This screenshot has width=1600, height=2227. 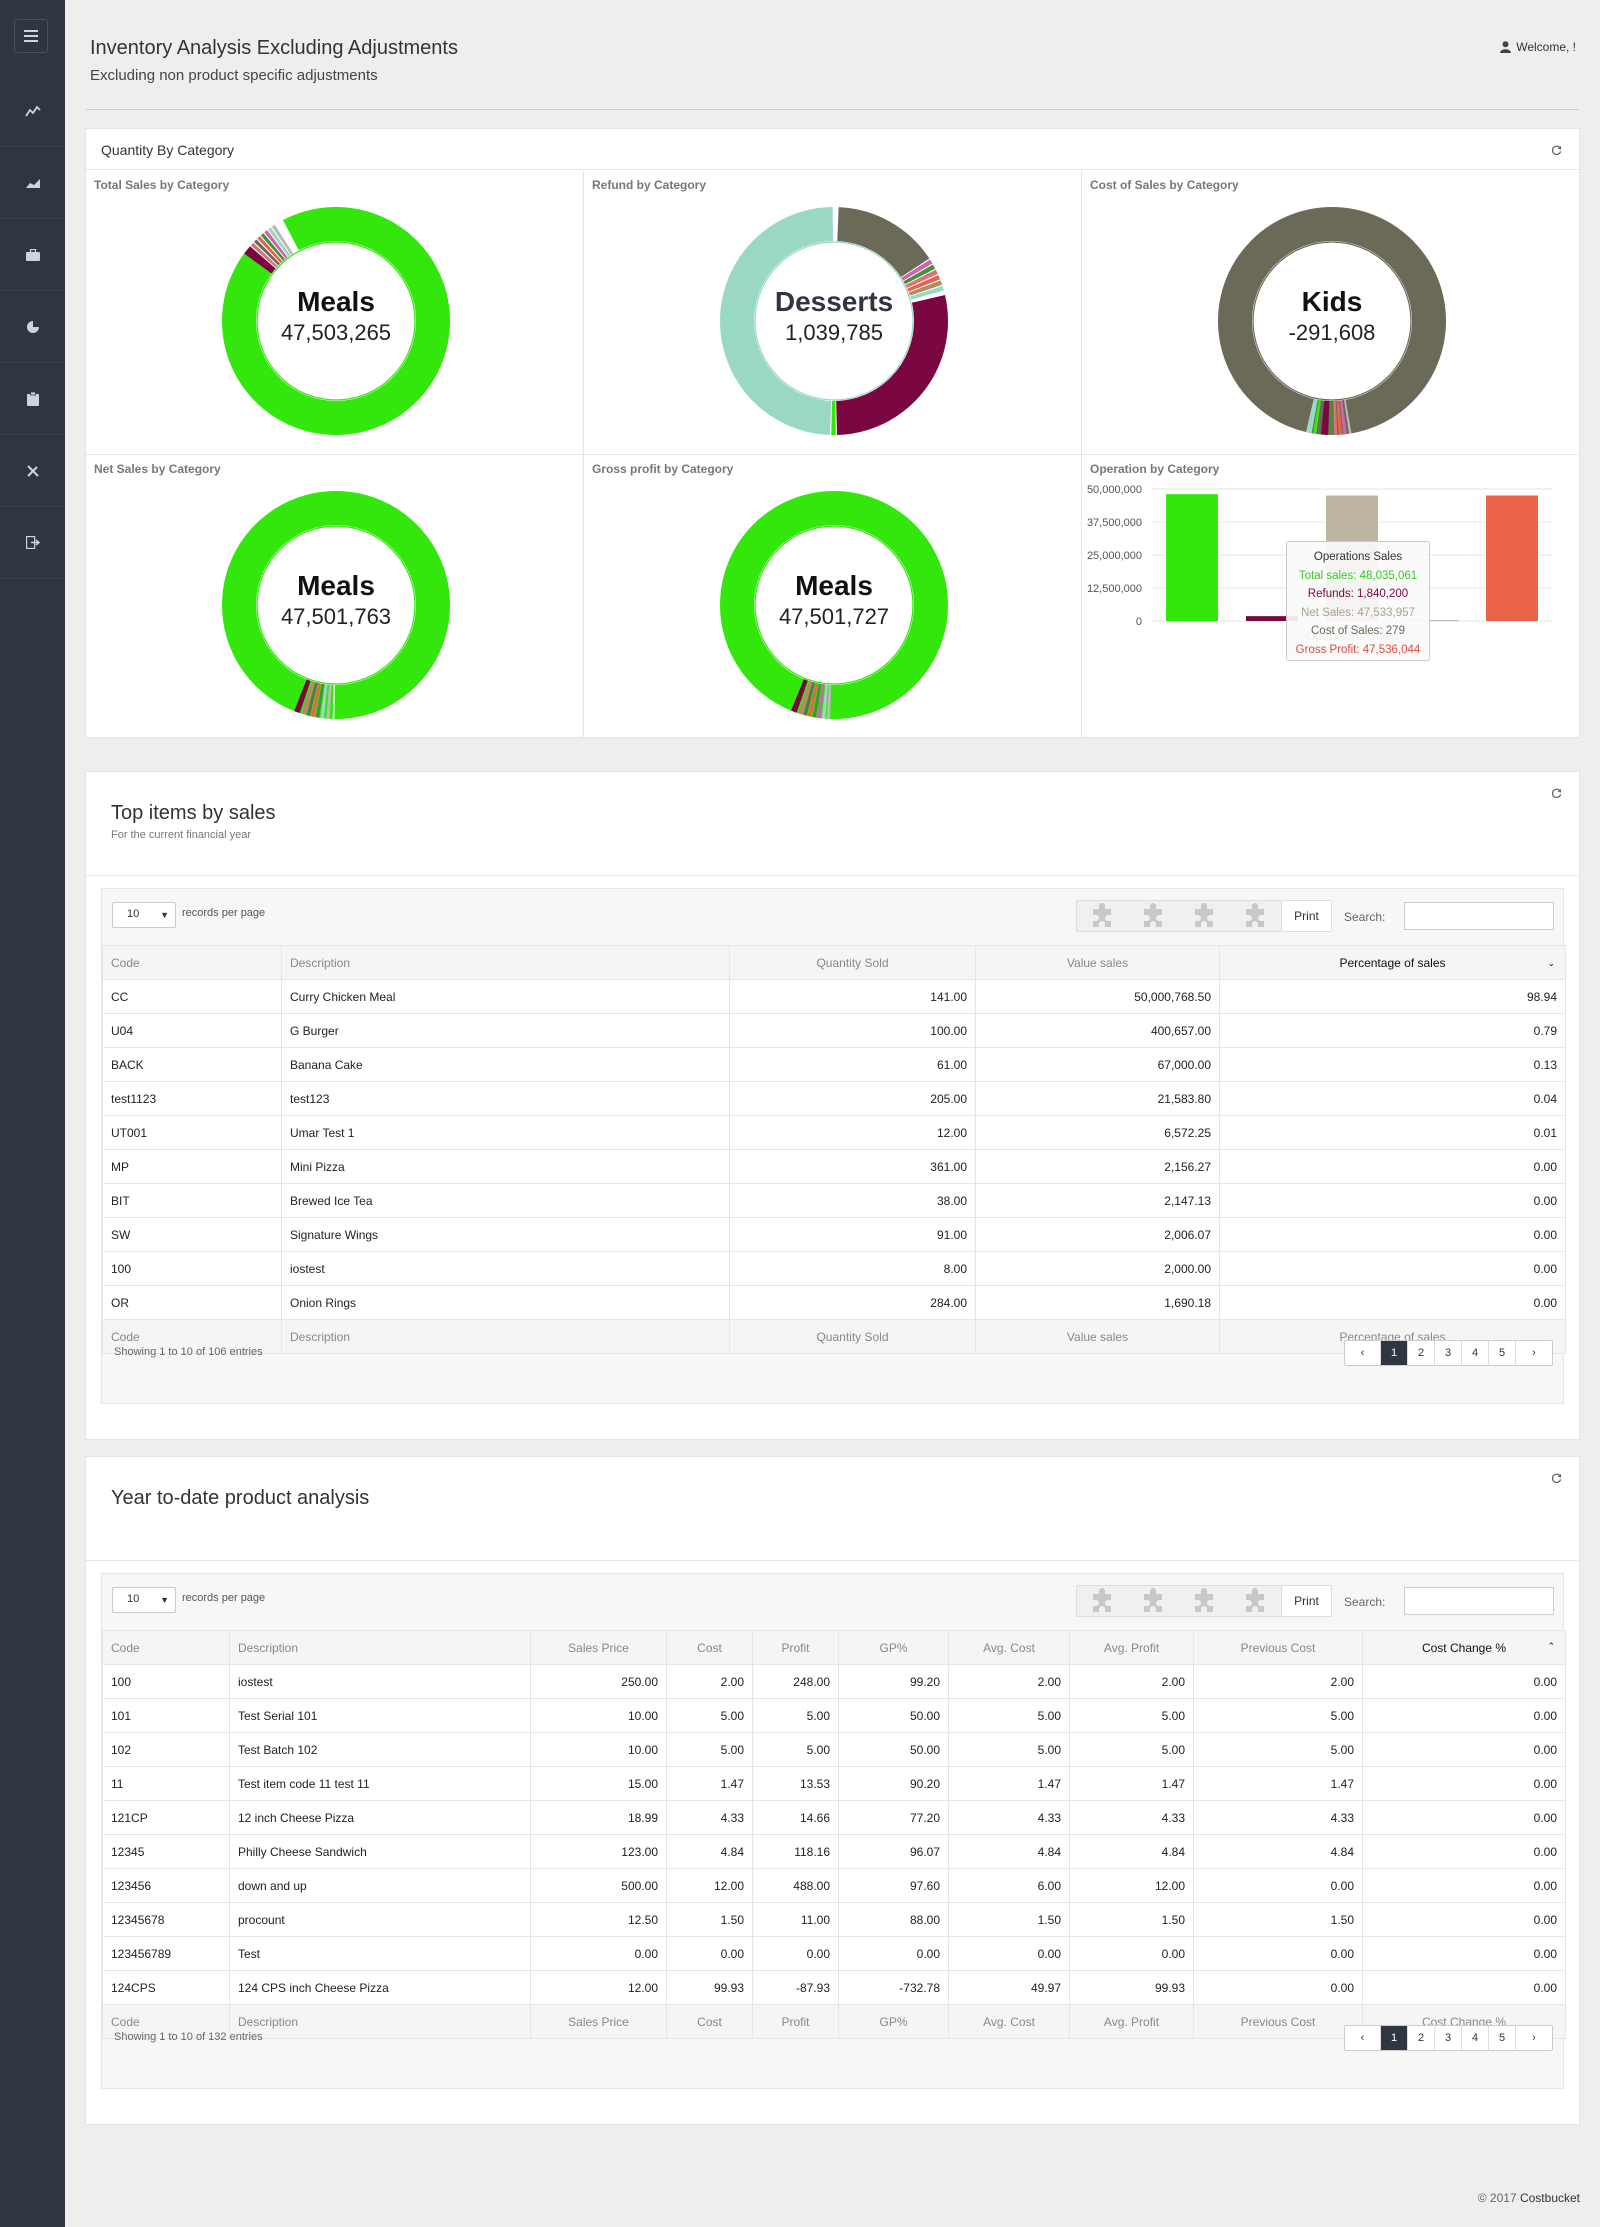 What do you see at coordinates (166, 1885) in the screenshot?
I see `table-cell: 123456` at bounding box center [166, 1885].